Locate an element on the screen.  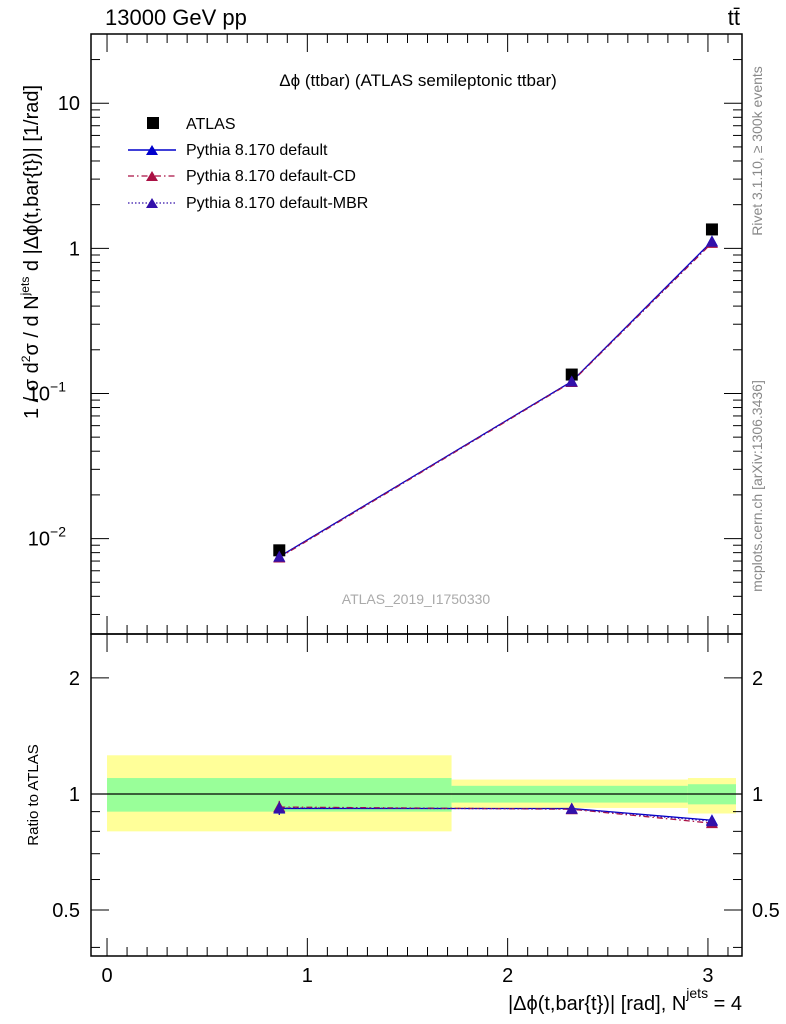
process-label: tt̄ is located at coordinates (734, 17).